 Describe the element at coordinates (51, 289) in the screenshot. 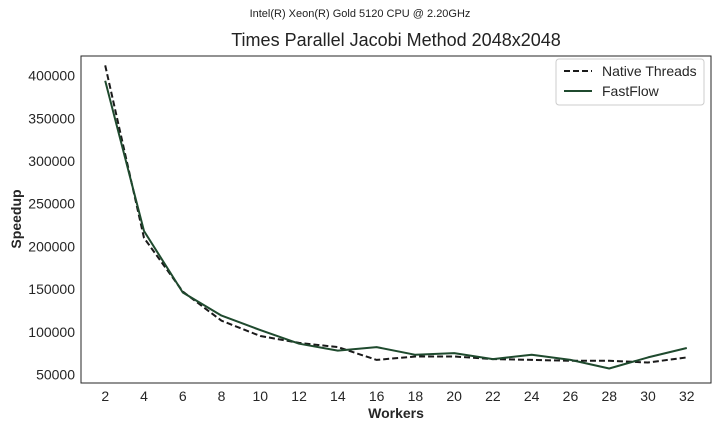

I see `y-tick-label: 150000` at that location.